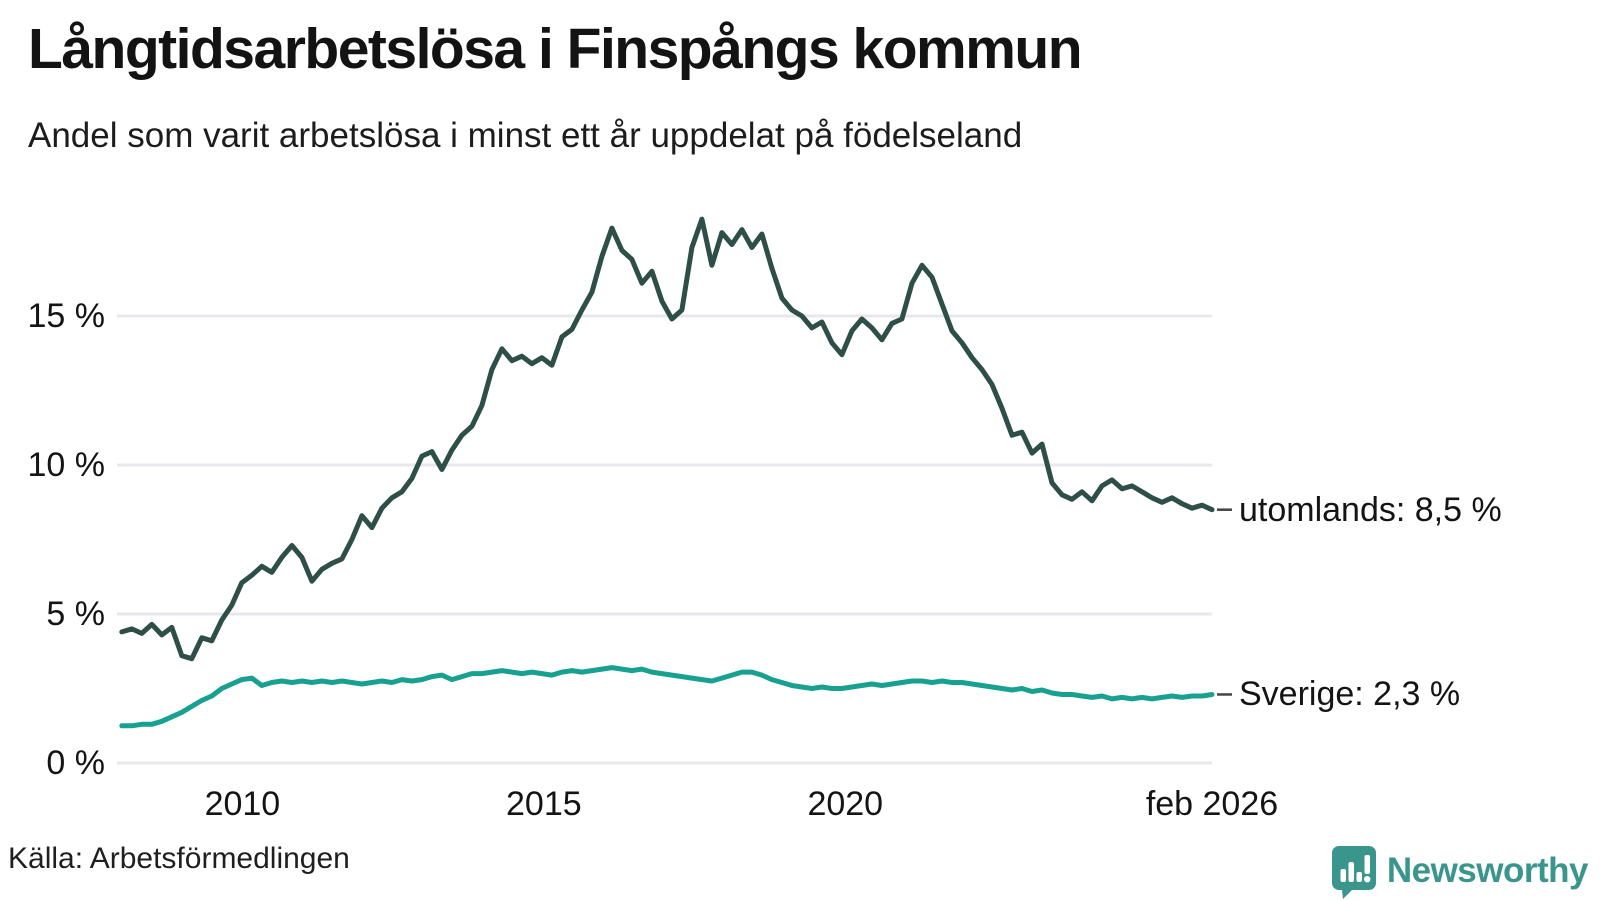 The image size is (1600, 900). I want to click on y-tick-label: 5 %, so click(75, 614).